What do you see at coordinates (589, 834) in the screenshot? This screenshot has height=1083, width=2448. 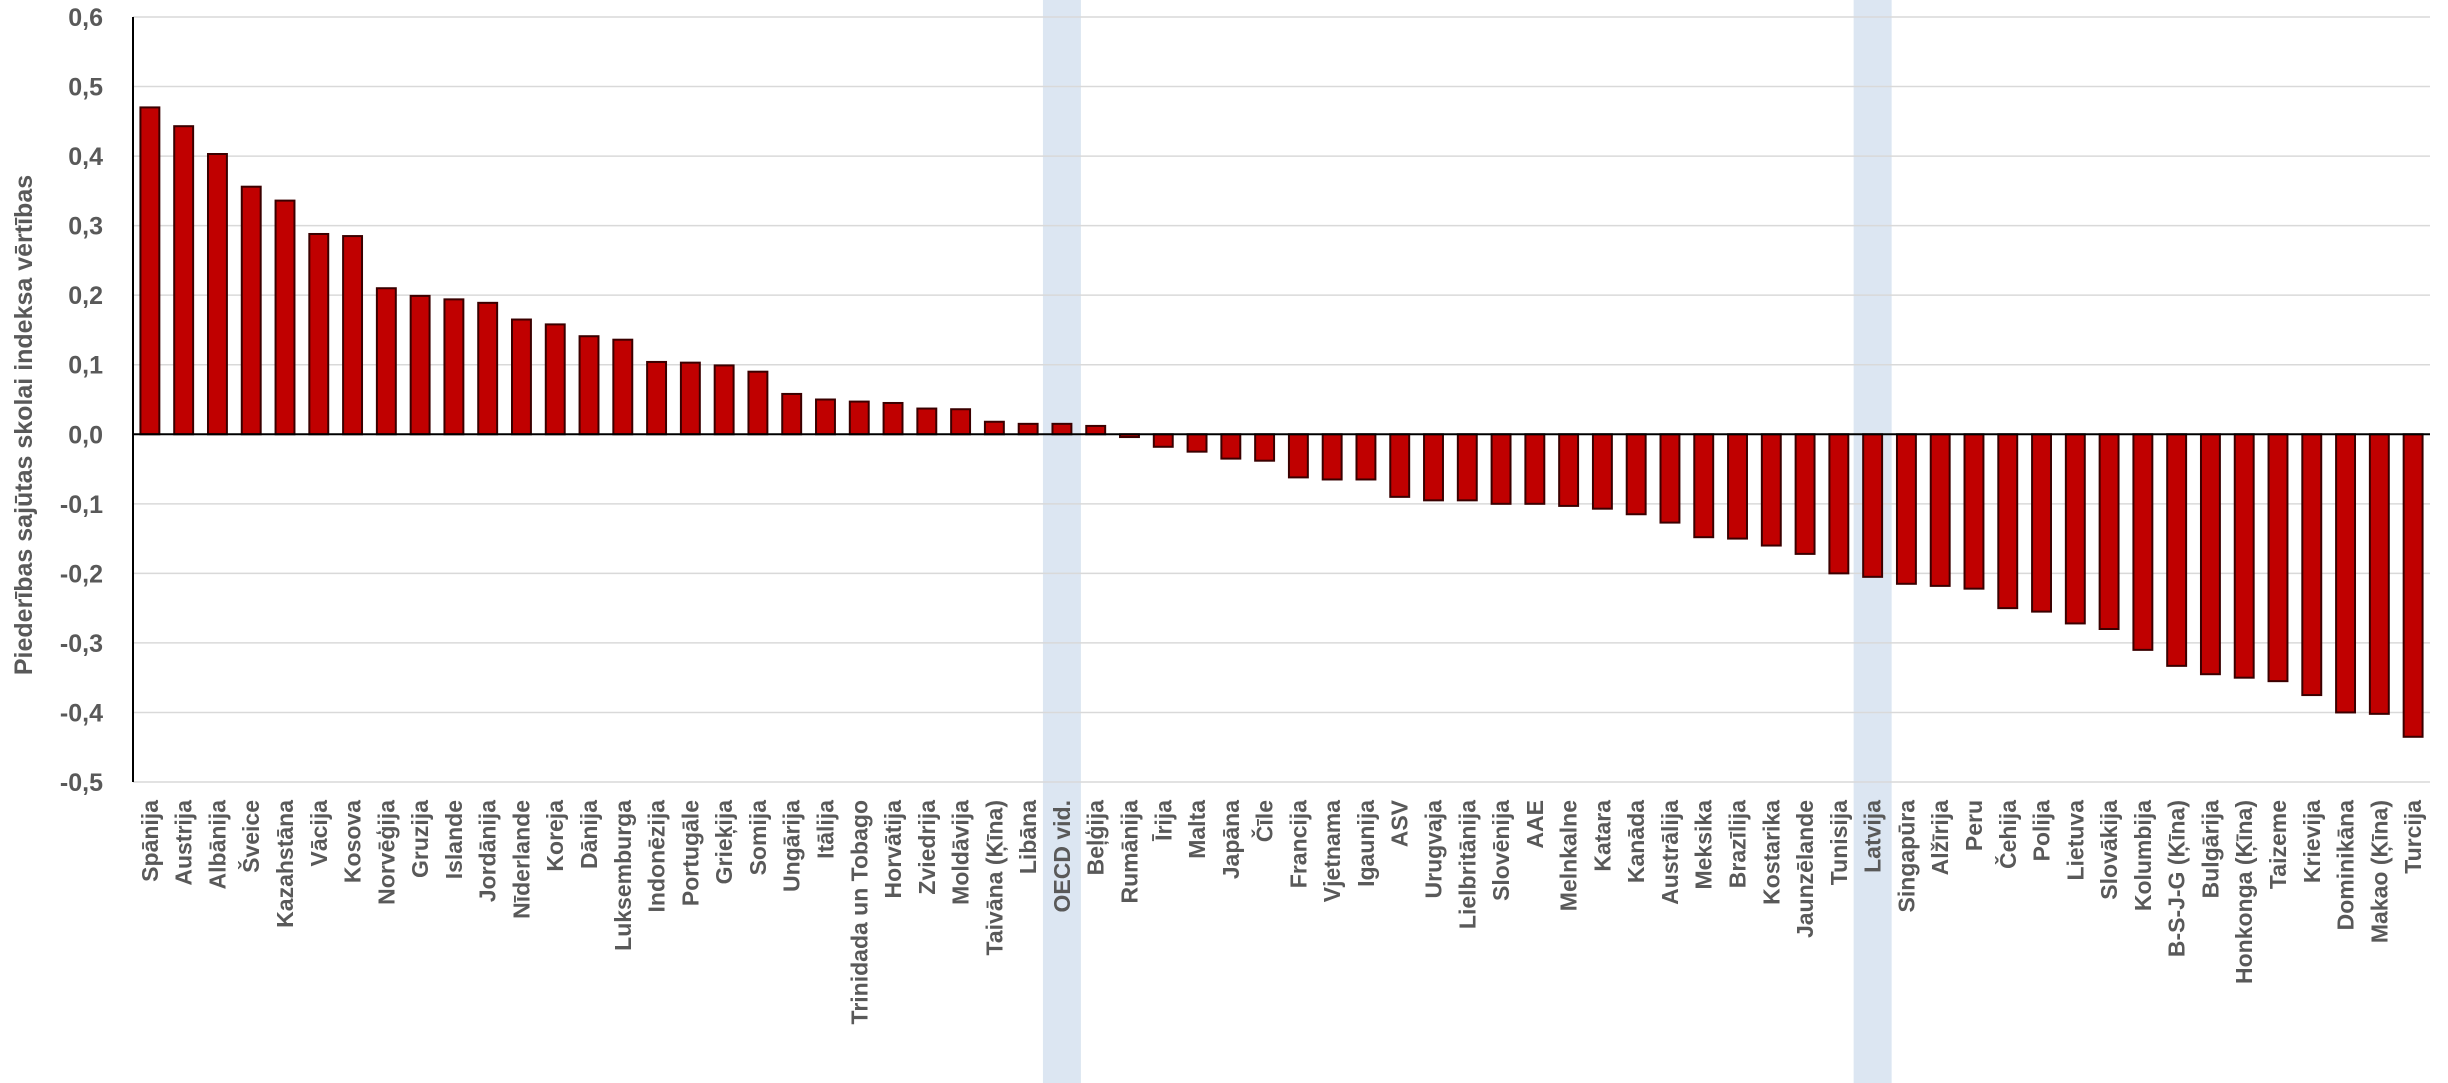 I see `x-category-label: Dānija` at bounding box center [589, 834].